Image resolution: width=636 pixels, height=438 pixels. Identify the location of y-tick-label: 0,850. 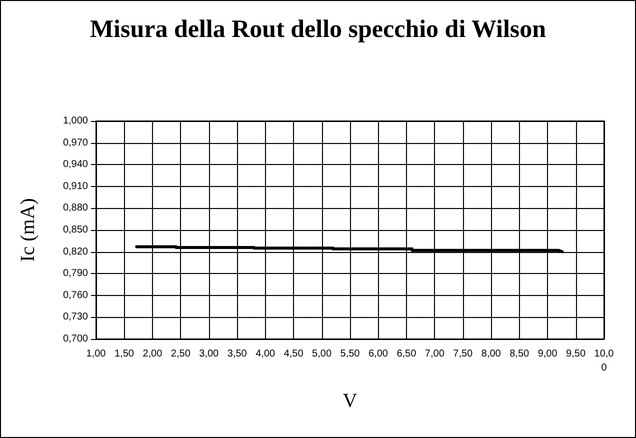
(75, 230).